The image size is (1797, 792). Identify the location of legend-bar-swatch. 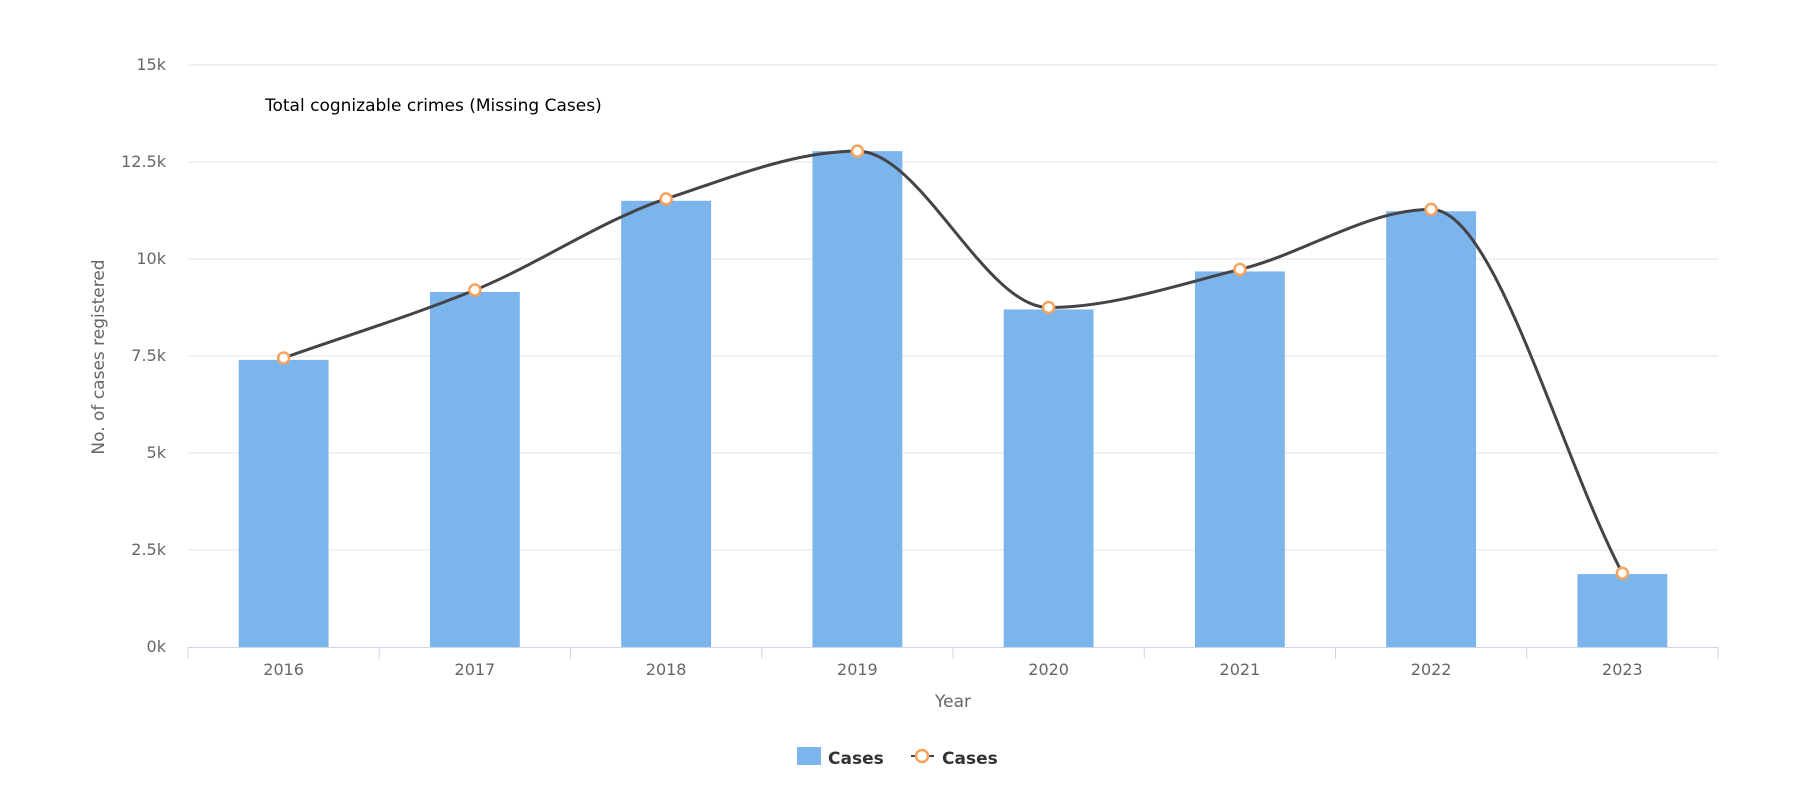
(809, 756).